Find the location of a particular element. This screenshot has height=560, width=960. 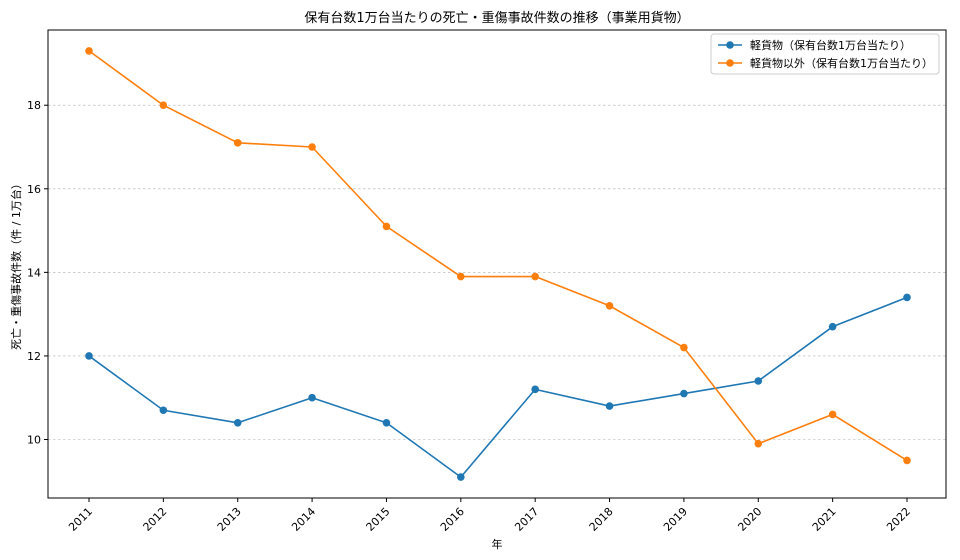

x-tick-label: 2020 is located at coordinates (749, 519).